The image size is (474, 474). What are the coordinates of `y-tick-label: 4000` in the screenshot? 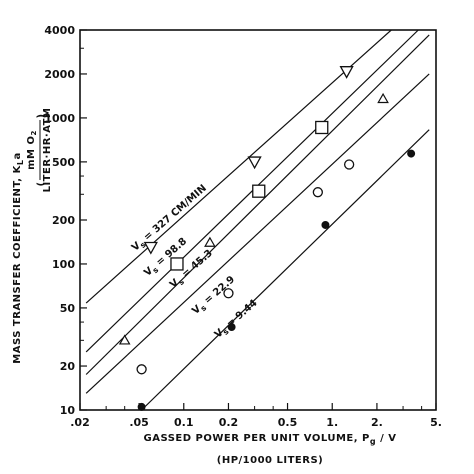 It's located at (59, 30).